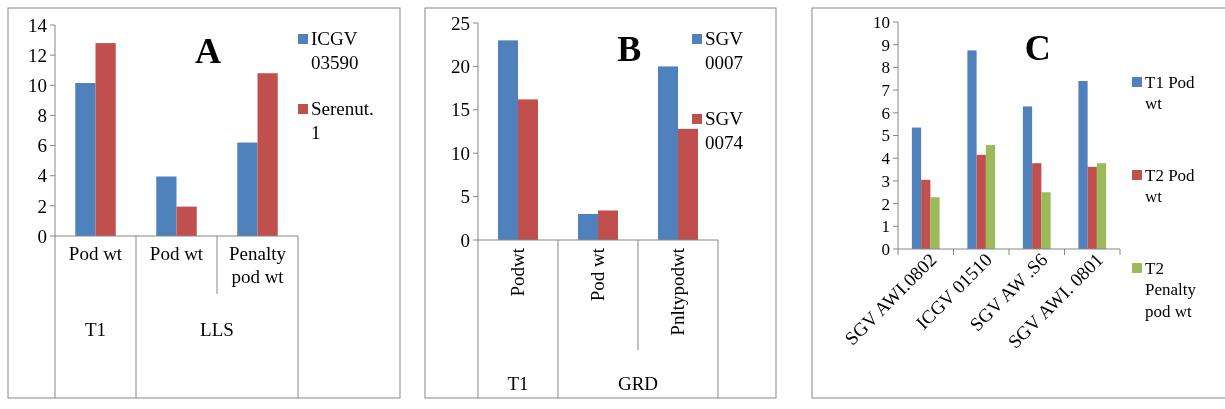  What do you see at coordinates (217, 329) in the screenshot?
I see `text: LLS` at bounding box center [217, 329].